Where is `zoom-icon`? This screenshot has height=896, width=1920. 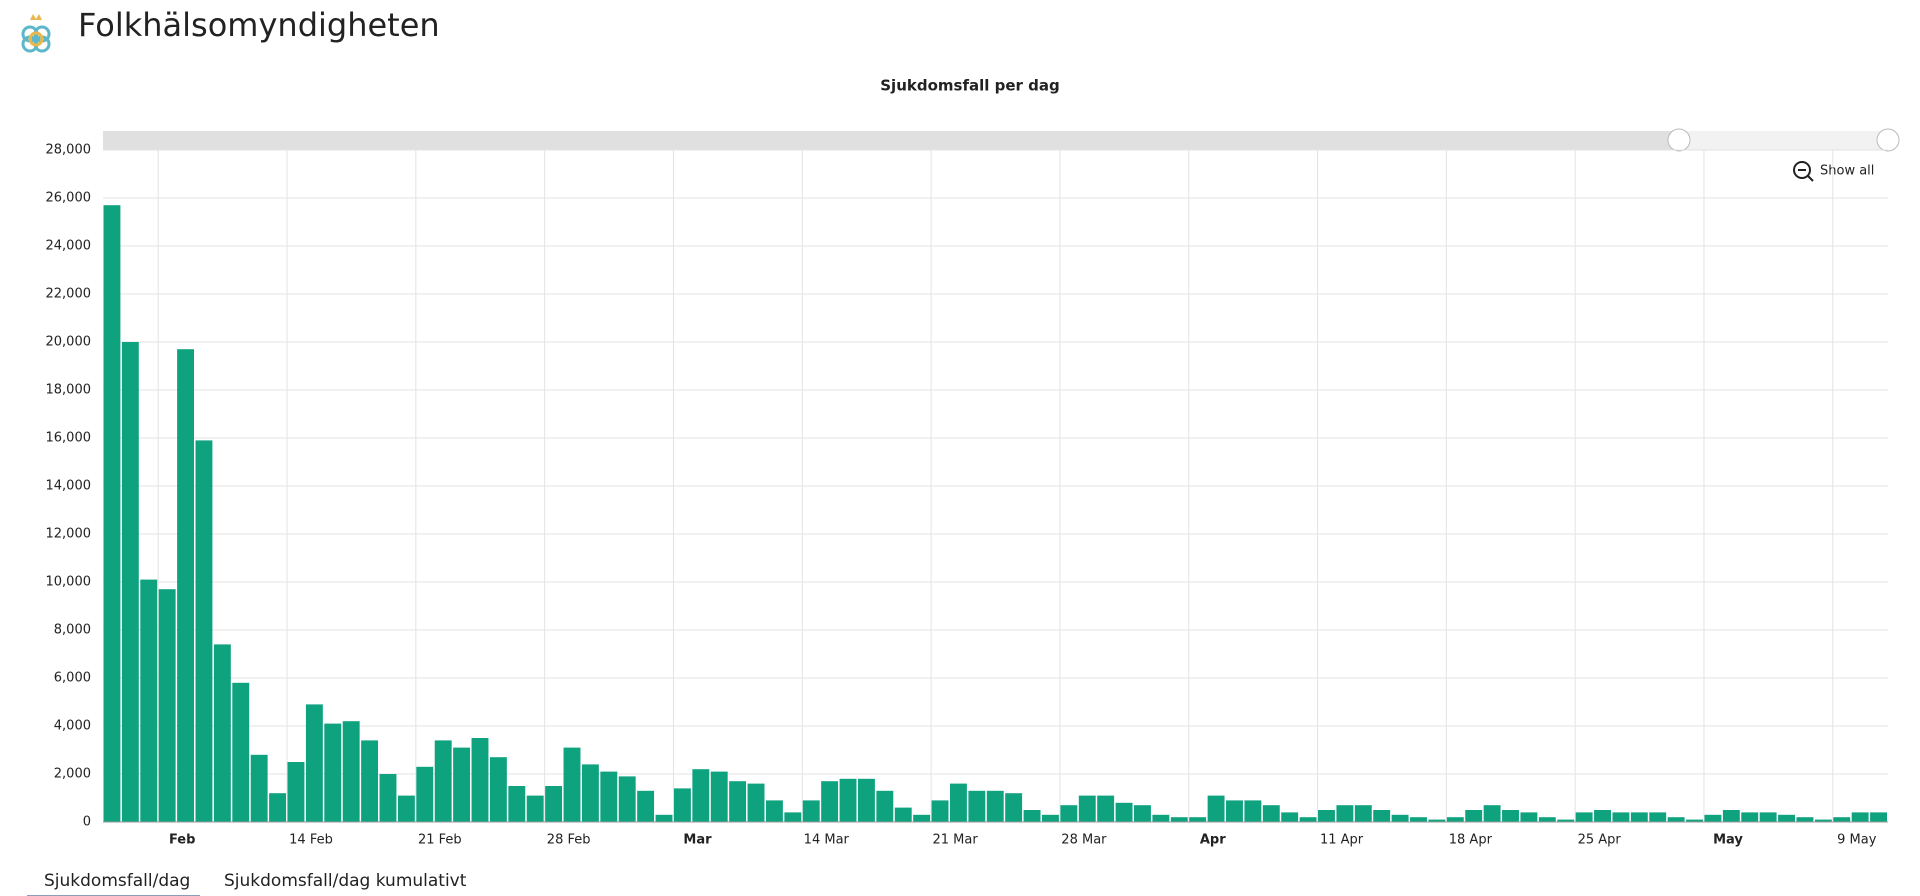 zoom-icon is located at coordinates (1802, 170).